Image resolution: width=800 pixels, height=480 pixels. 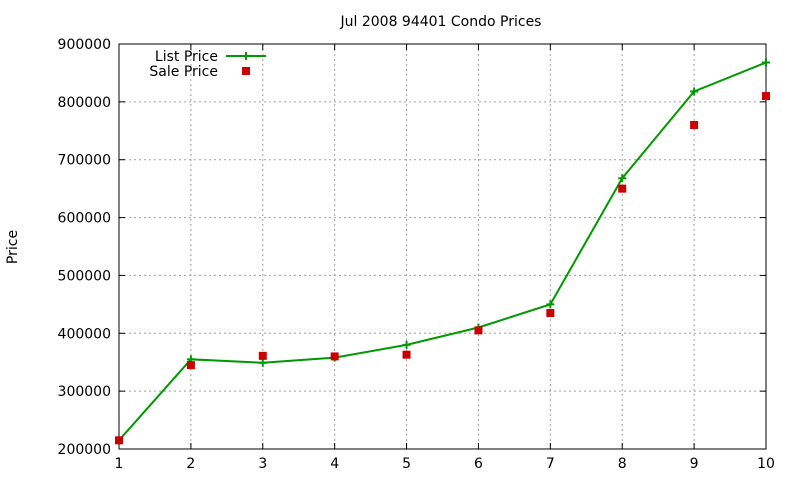 I want to click on legend-label: List Price, so click(x=186, y=57).